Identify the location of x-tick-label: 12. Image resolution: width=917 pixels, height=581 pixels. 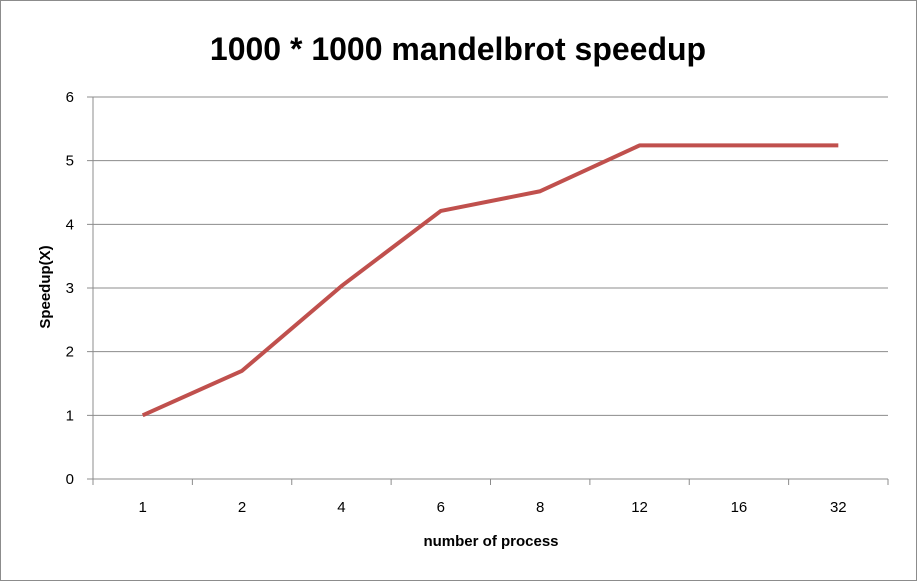
(639, 507).